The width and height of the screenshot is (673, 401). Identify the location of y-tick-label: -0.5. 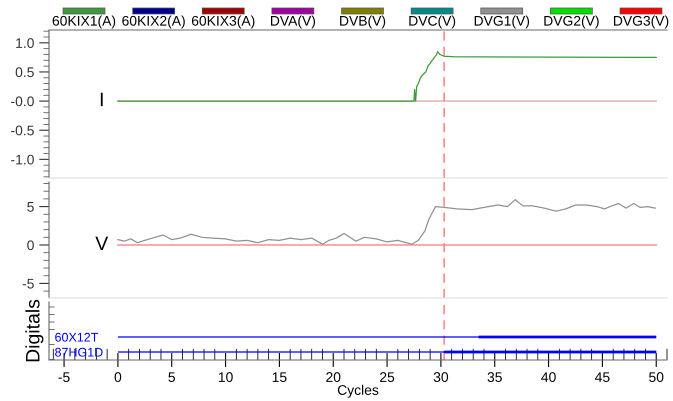
(22, 131).